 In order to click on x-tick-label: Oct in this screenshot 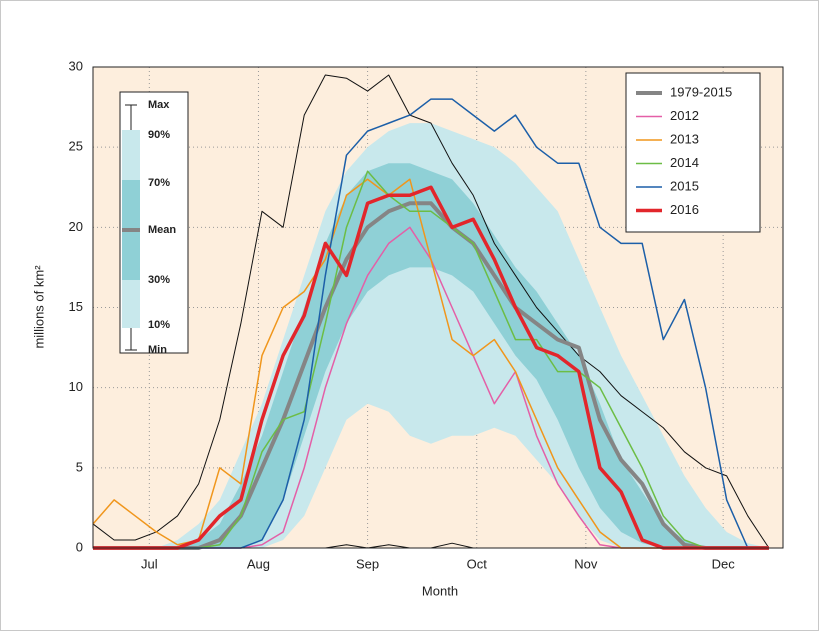, I will do `click(477, 563)`.